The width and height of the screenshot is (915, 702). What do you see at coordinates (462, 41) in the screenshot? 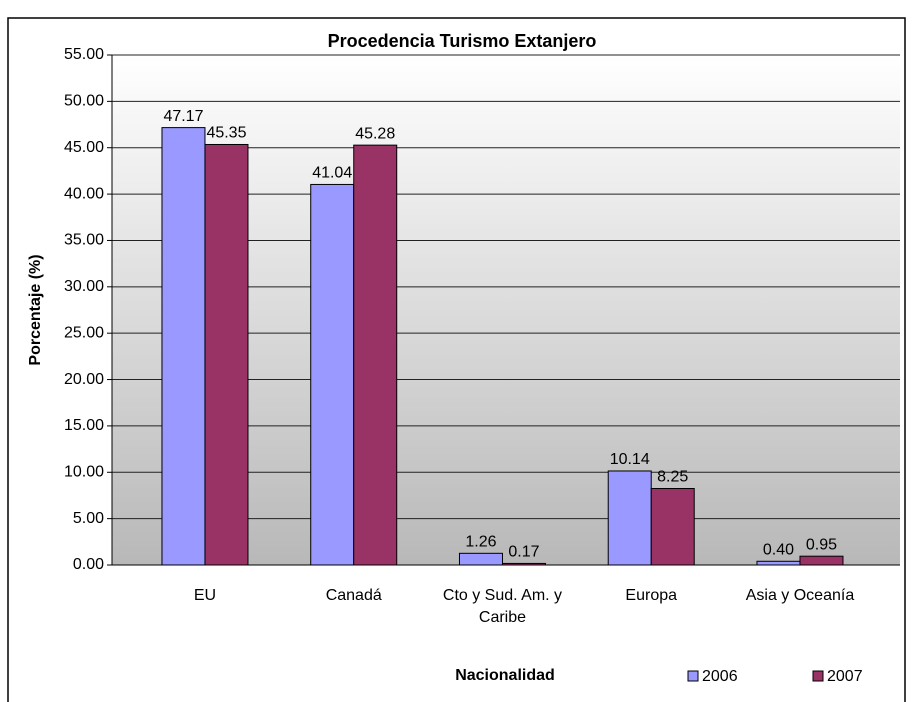
I see `chart-title: Procedencia Turismo Extanjero` at bounding box center [462, 41].